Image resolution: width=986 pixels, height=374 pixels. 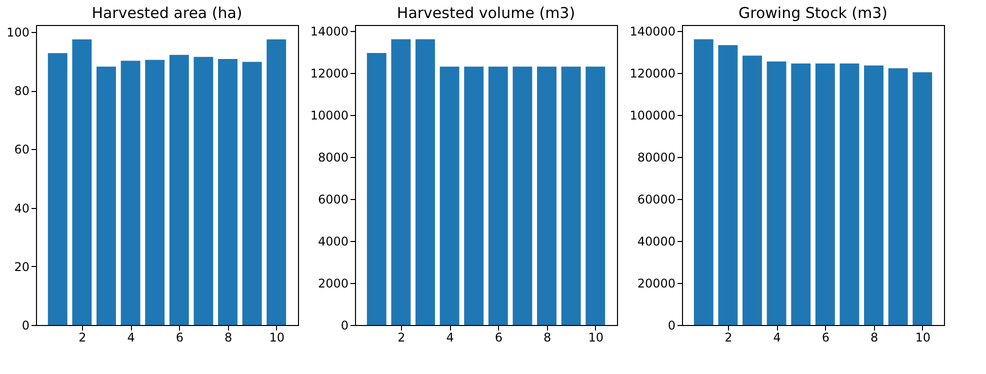 I want to click on y-tick-label: 40, so click(x=22, y=208).